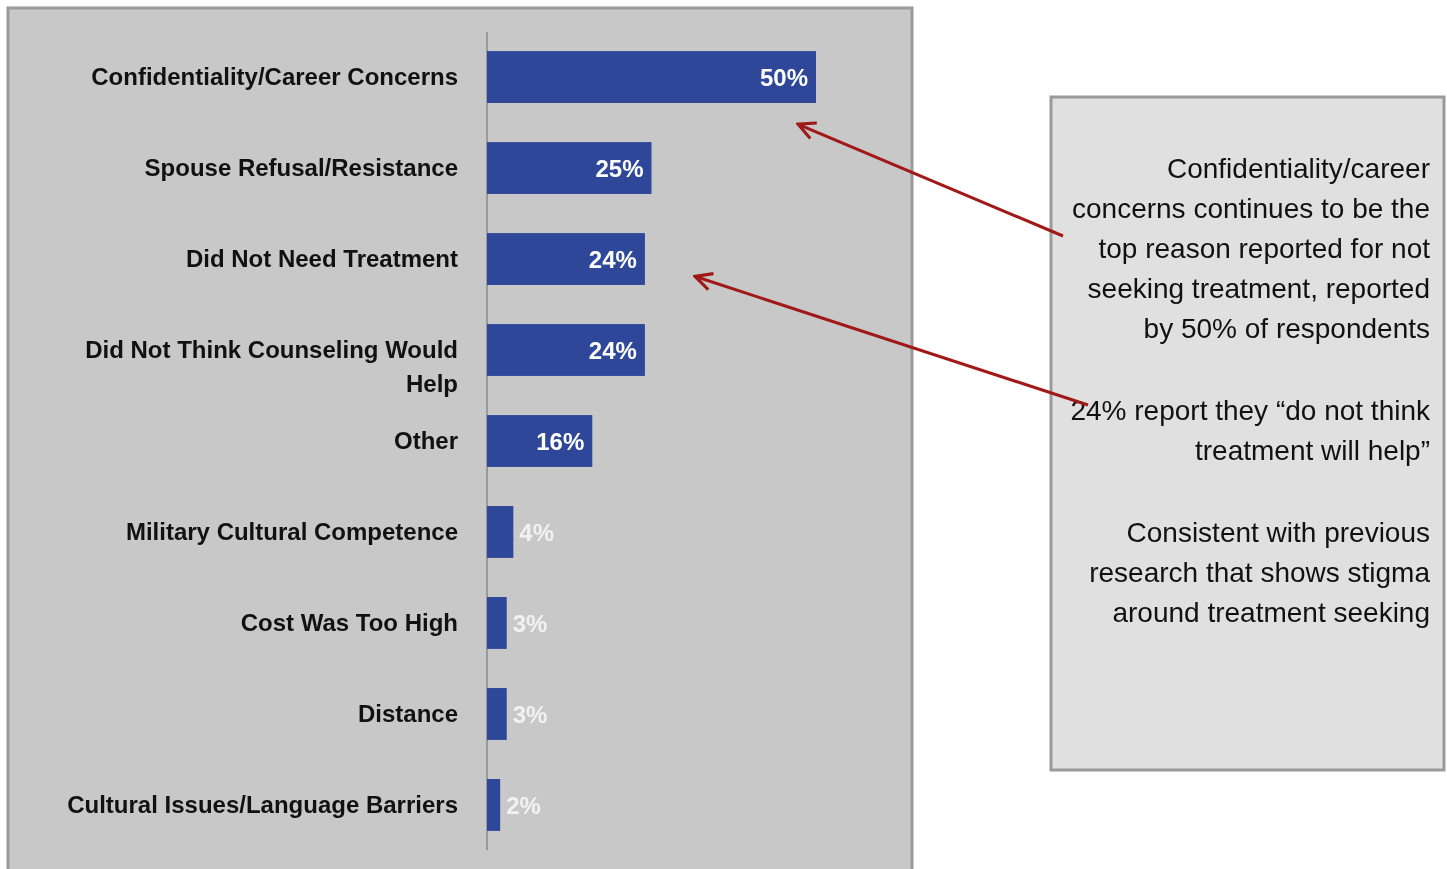 The width and height of the screenshot is (1447, 869). I want to click on y-tick-label: Cultural Issues/Language Barriers, so click(262, 804).